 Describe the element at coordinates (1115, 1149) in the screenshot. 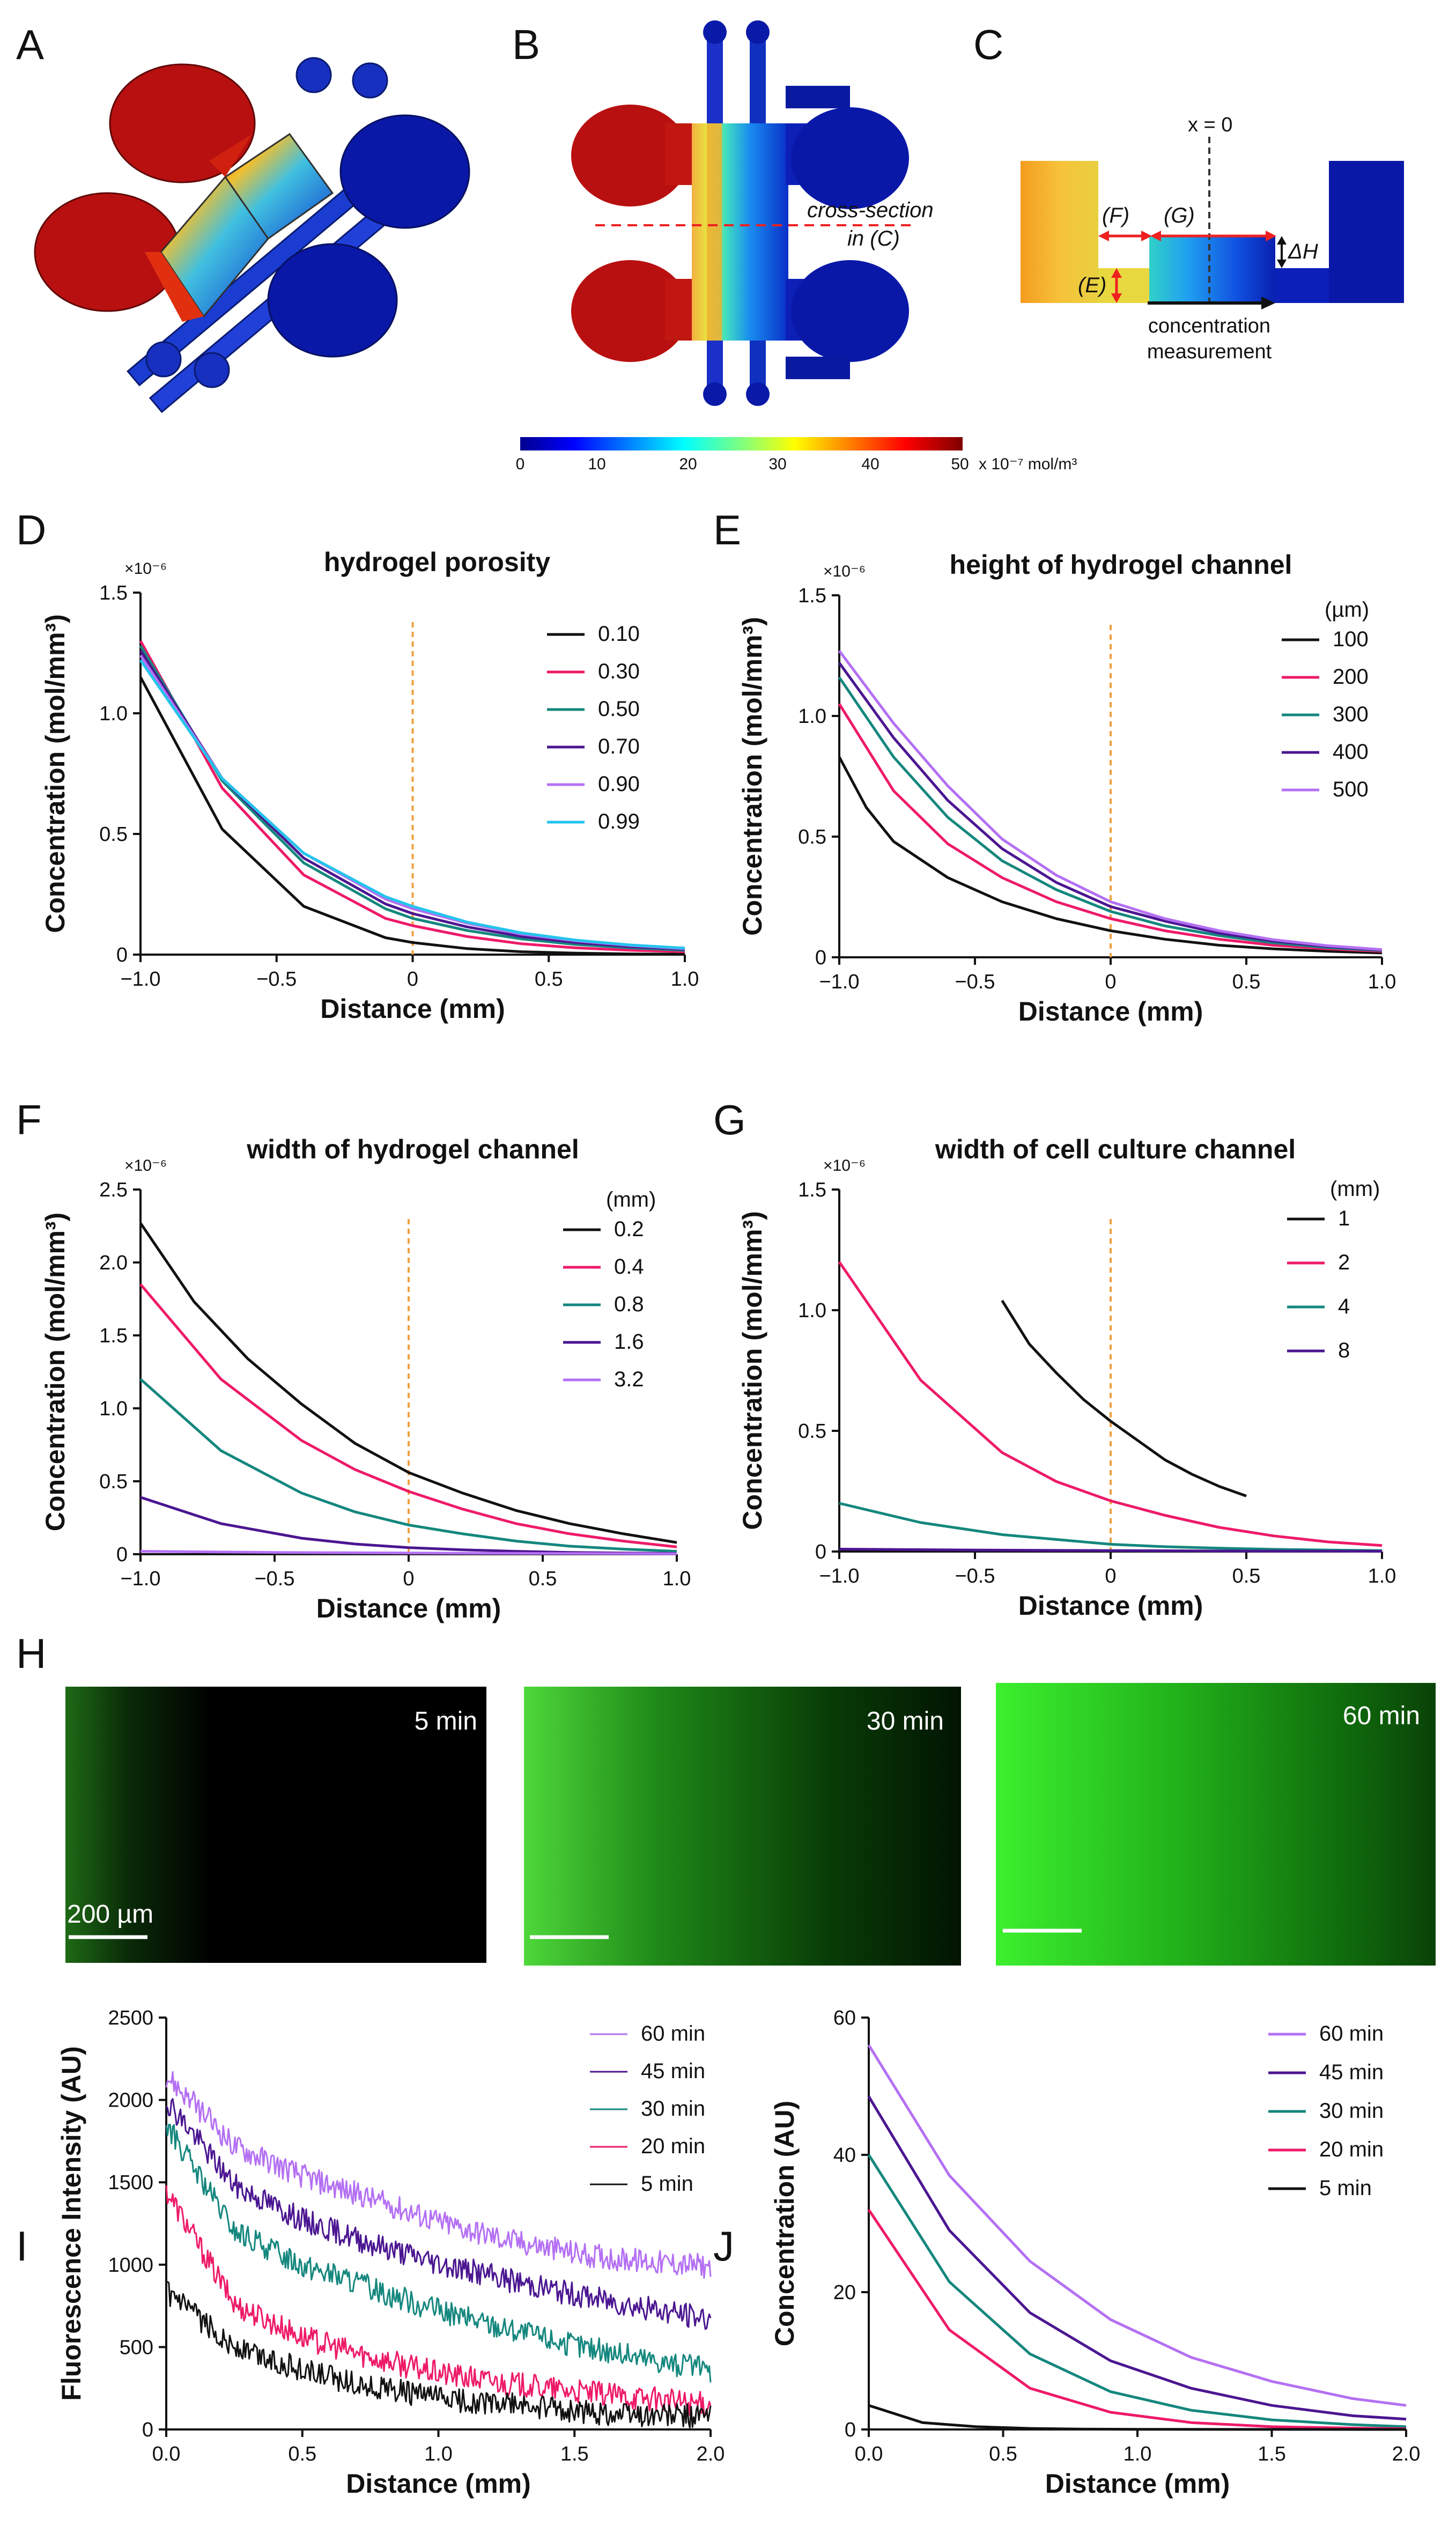

I see `chart-title: width of cell culture channel` at that location.